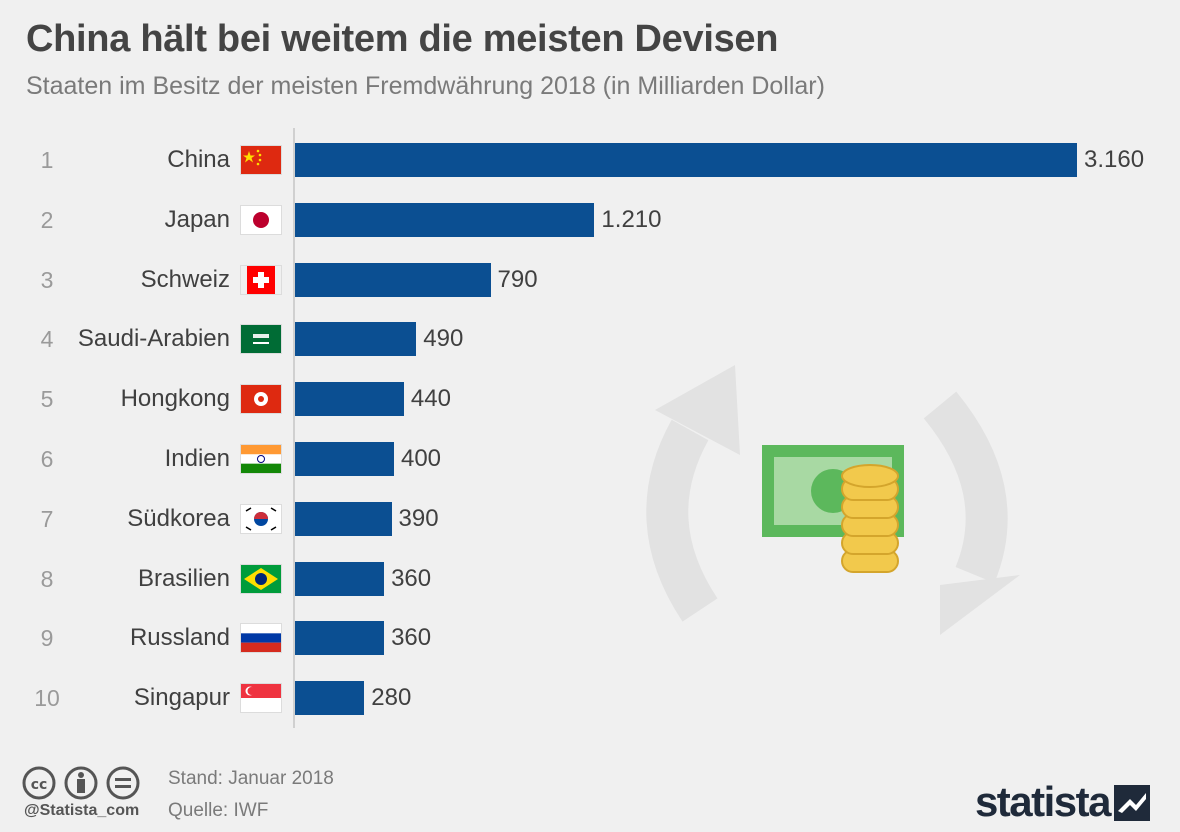 The image size is (1180, 832). I want to click on rank-label: 4, so click(47, 339).